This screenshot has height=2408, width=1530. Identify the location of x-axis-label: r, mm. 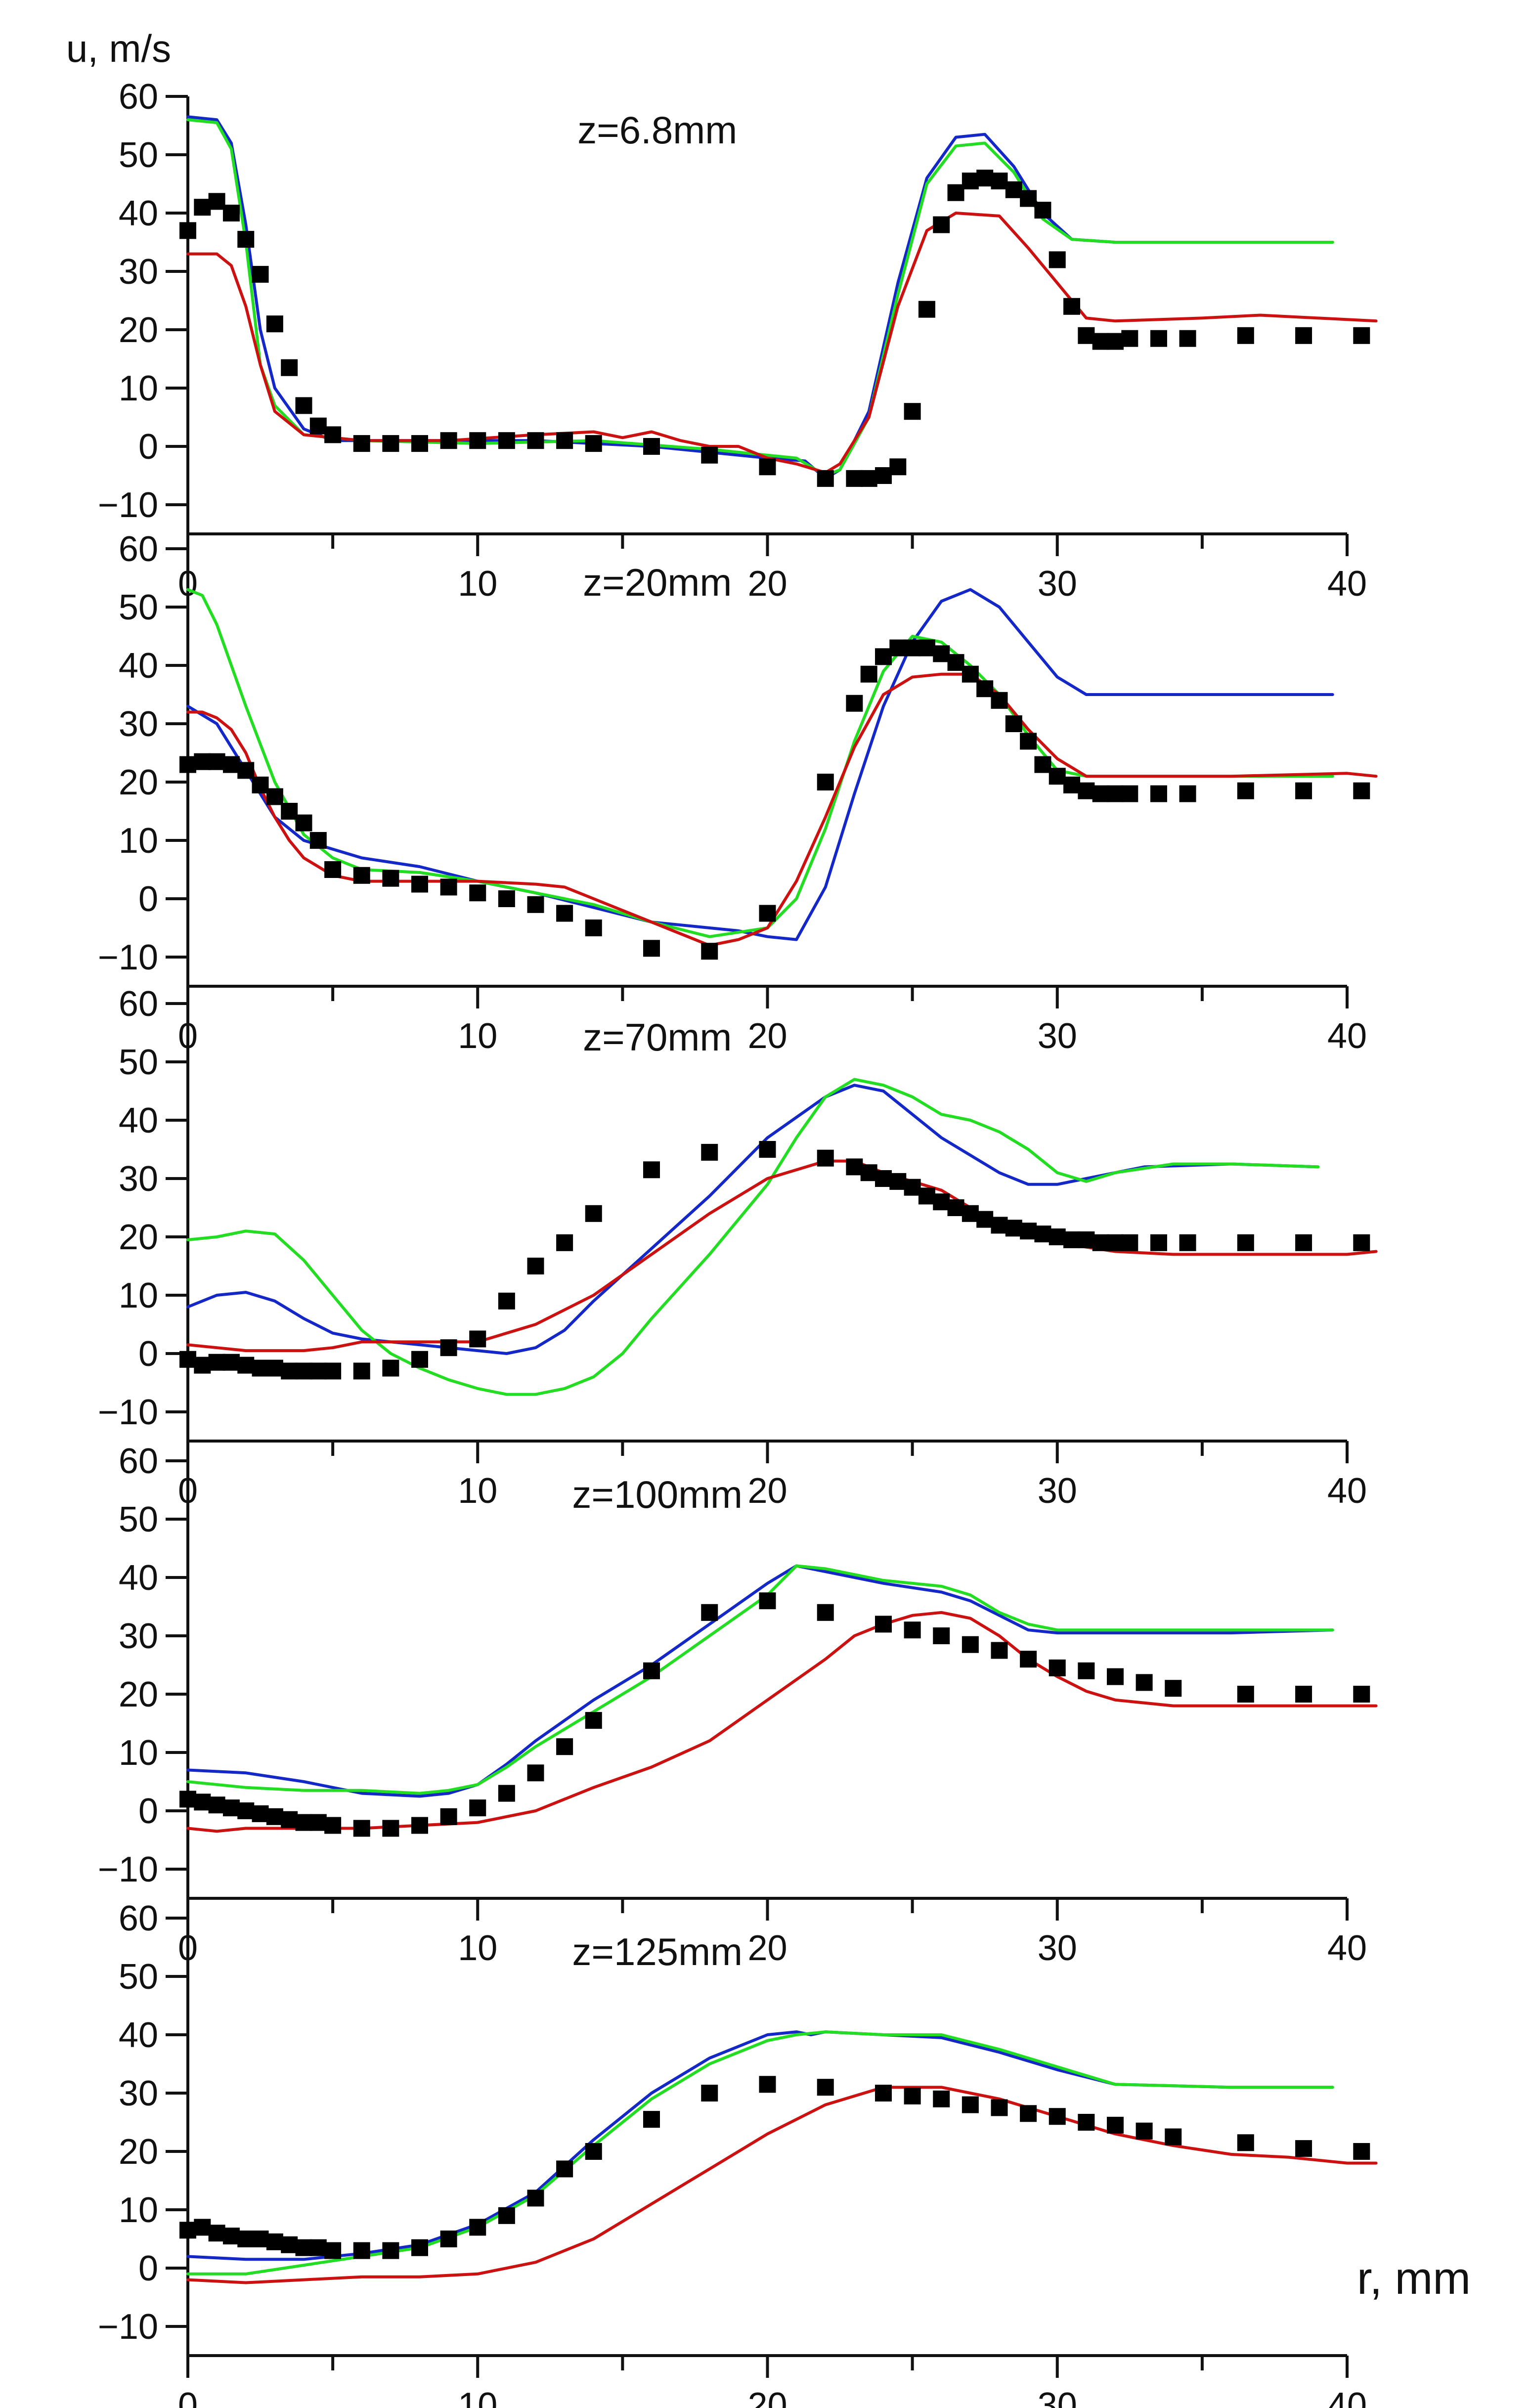
(1414, 2278).